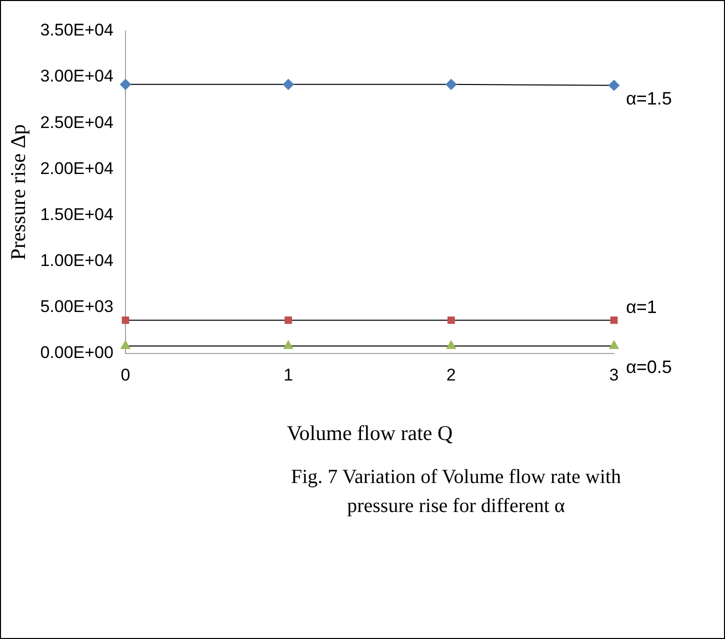  What do you see at coordinates (456, 492) in the screenshot?
I see `caption: Fig. 7 Variation of Volume flow rate with pressure rise for different α` at bounding box center [456, 492].